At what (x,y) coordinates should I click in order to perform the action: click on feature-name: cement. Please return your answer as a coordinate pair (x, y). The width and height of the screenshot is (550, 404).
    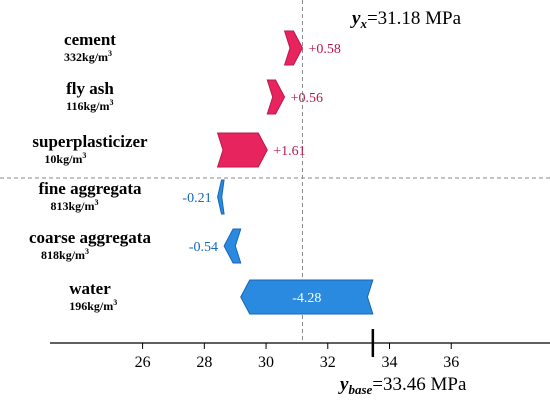
    Looking at the image, I should click on (90, 39).